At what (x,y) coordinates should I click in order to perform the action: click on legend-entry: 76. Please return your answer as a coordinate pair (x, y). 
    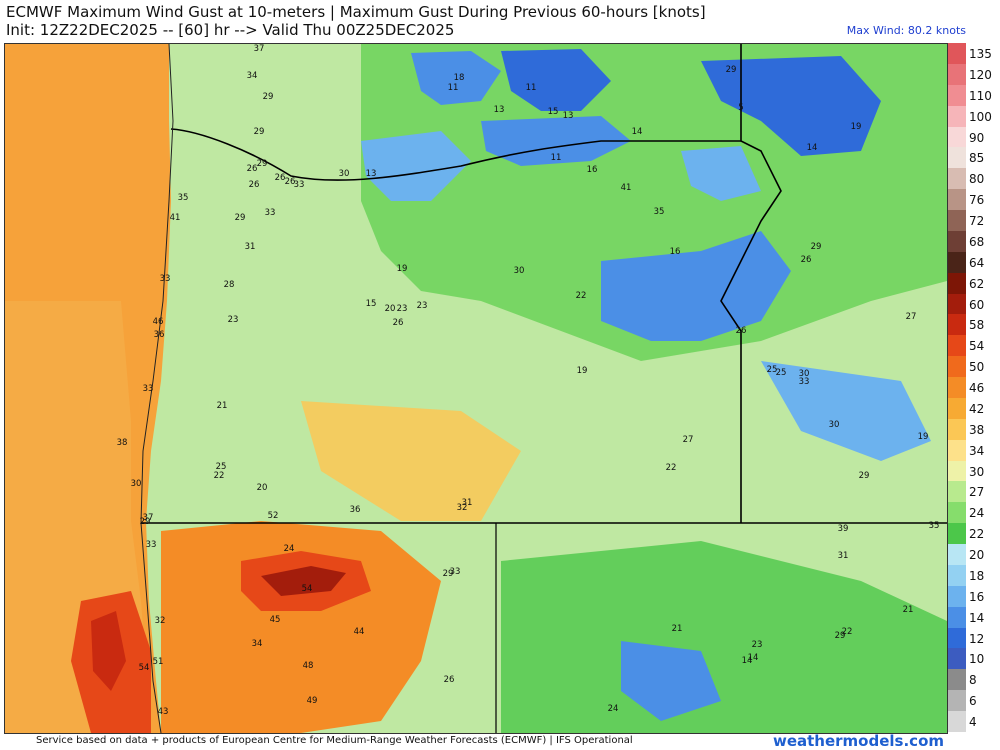
    Looking at the image, I should click on (972, 200).